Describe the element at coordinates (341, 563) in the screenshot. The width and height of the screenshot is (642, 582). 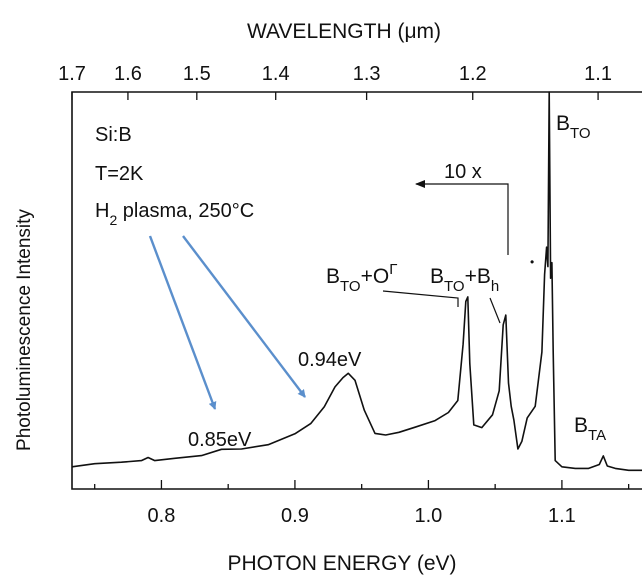
I see `x-axis-title: PHOTON ENERGY (eV)` at that location.